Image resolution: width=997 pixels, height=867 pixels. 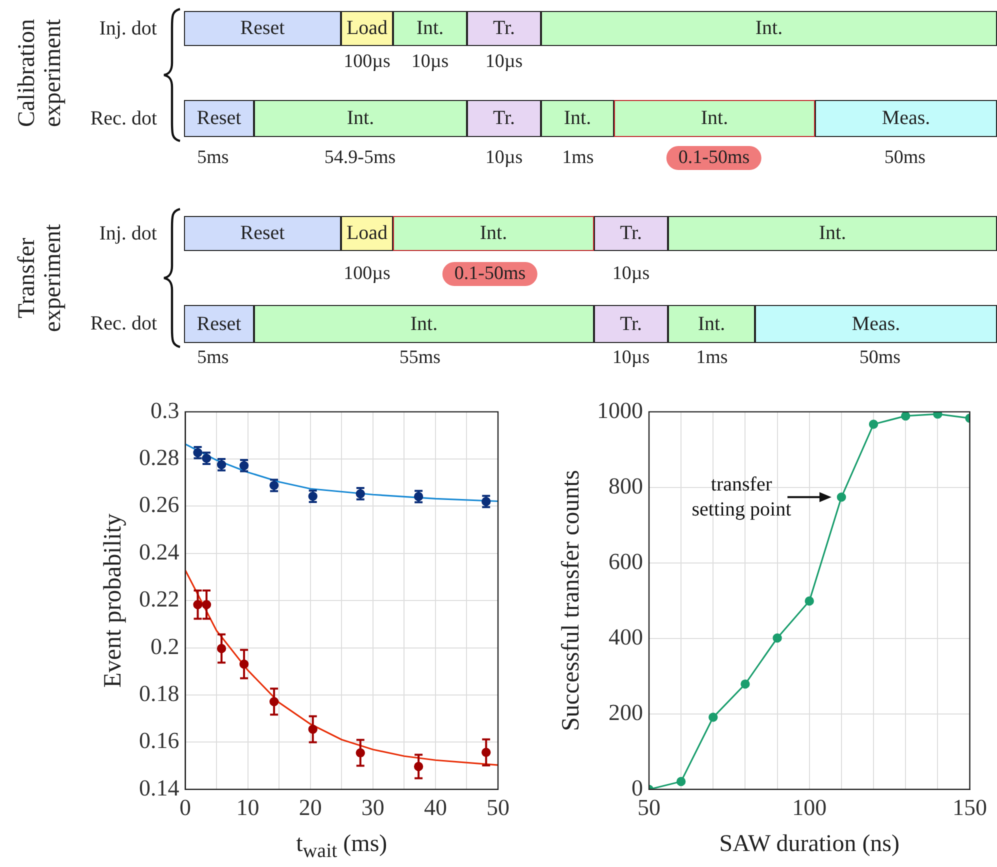 What do you see at coordinates (625, 485) in the screenshot?
I see `y-tick-label: 800` at bounding box center [625, 485].